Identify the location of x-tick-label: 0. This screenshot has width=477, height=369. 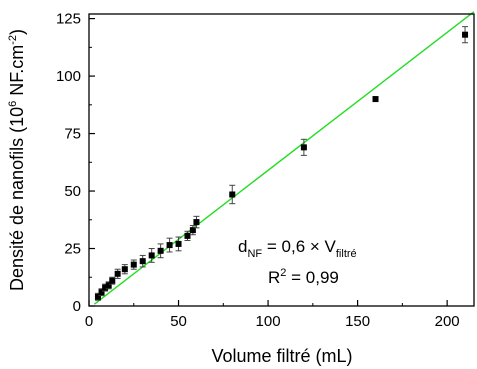
(89, 321).